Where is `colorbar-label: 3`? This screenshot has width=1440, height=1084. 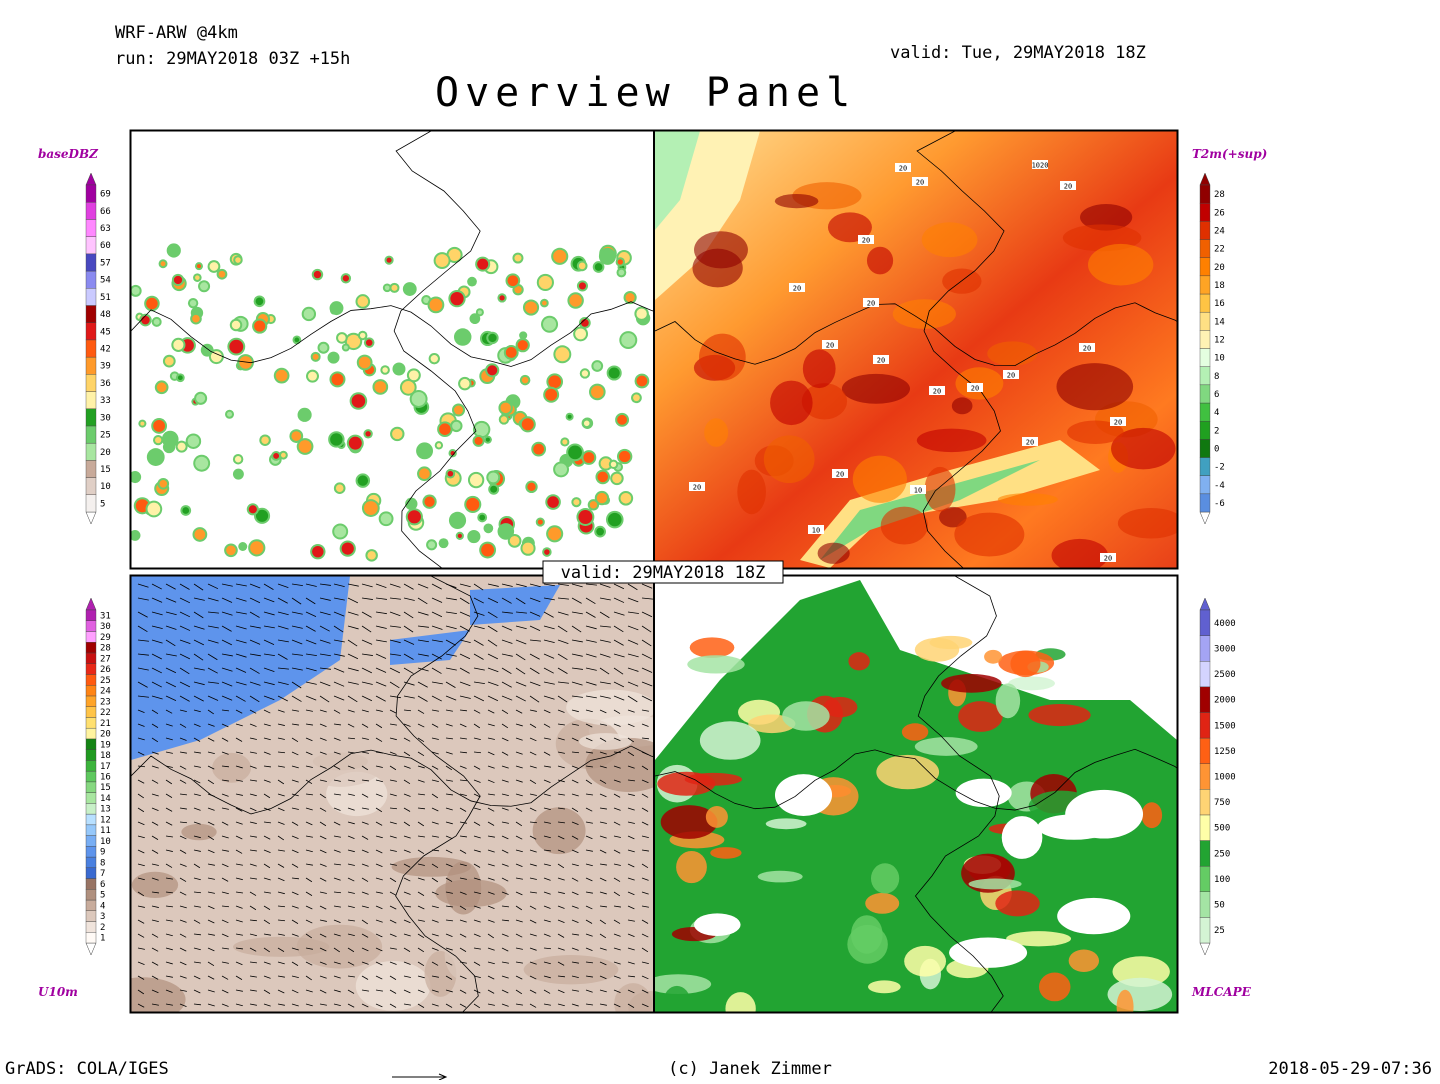 colorbar-label: 3 is located at coordinates (102, 917).